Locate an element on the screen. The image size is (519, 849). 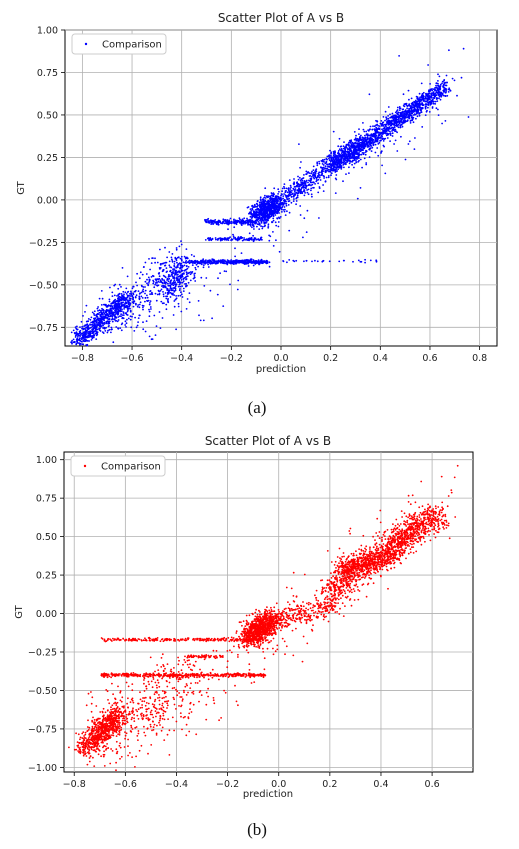
y-tick-label: 0.50 is located at coordinates (47, 115).